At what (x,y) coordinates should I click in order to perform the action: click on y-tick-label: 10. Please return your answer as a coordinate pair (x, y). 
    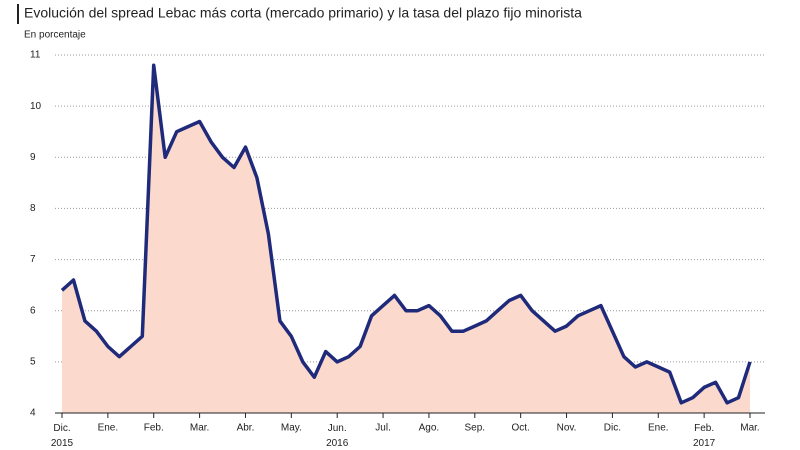
    Looking at the image, I should click on (36, 106).